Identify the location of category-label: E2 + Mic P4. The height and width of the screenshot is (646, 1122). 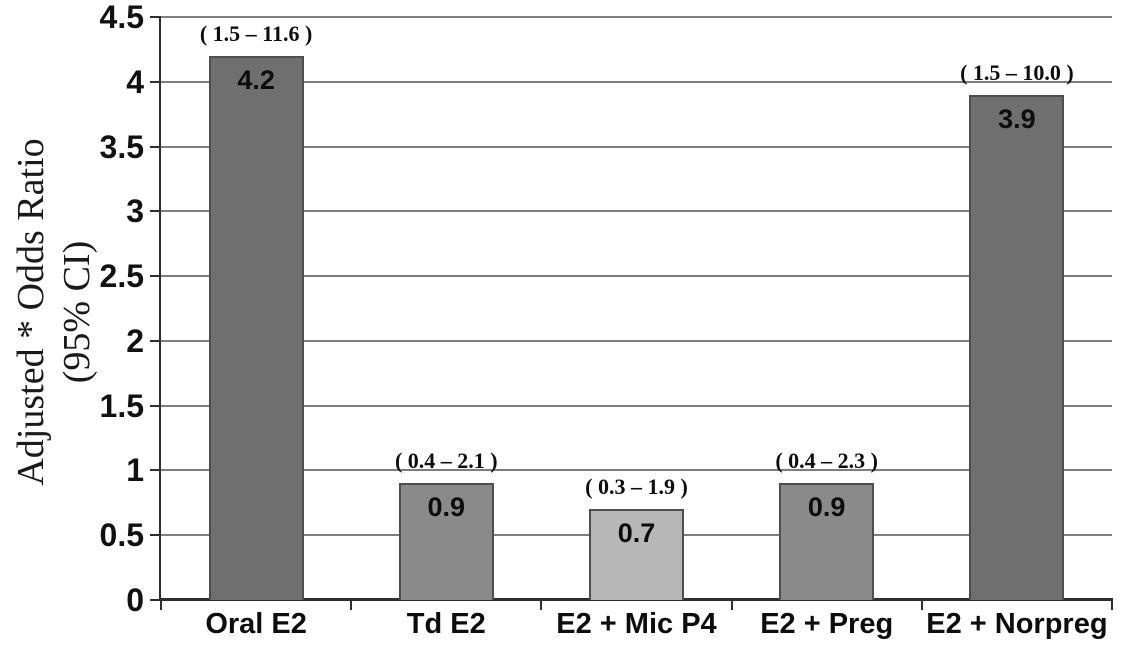
(636, 624).